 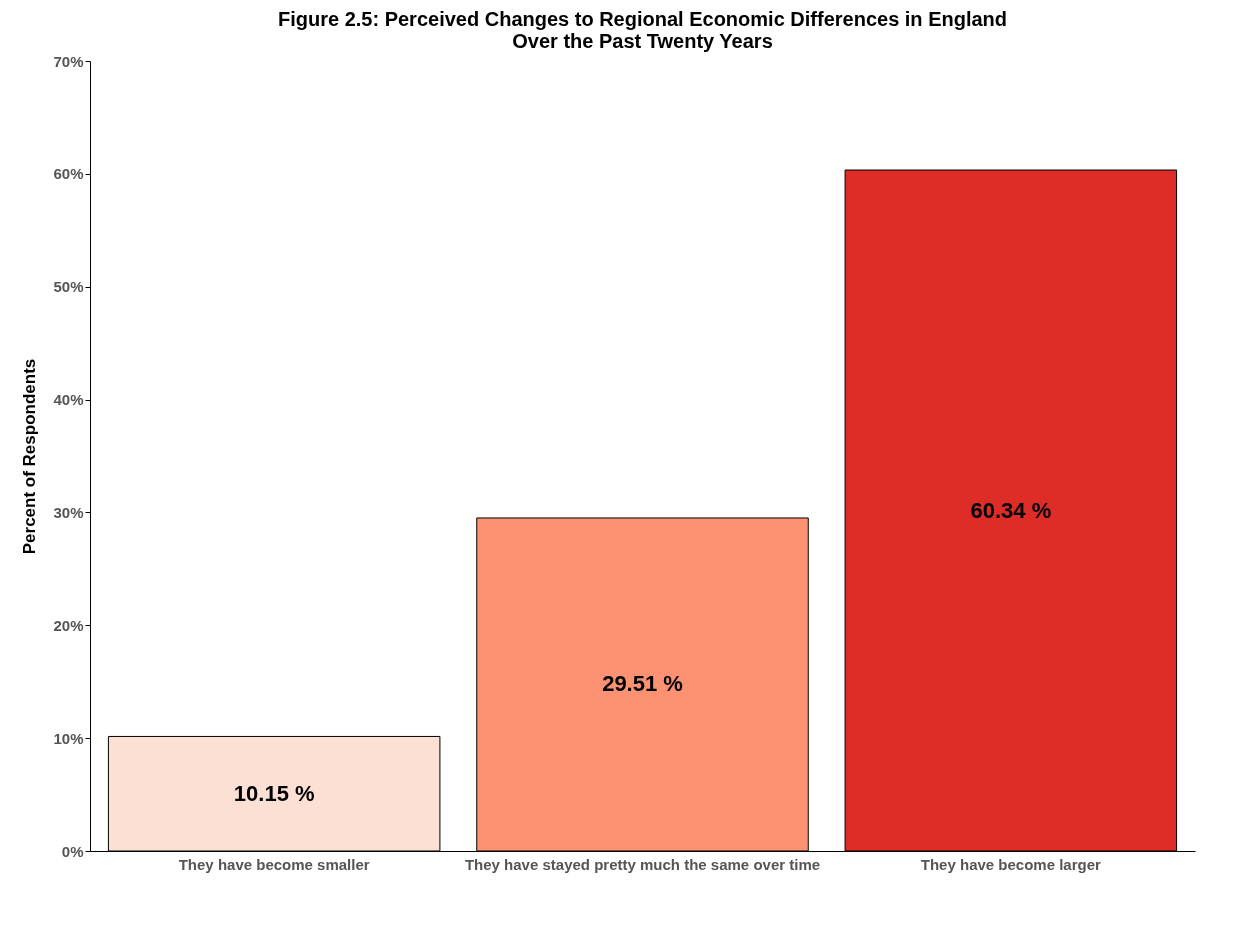 What do you see at coordinates (1011, 864) in the screenshot?
I see `x-tick-label: They have become larger` at bounding box center [1011, 864].